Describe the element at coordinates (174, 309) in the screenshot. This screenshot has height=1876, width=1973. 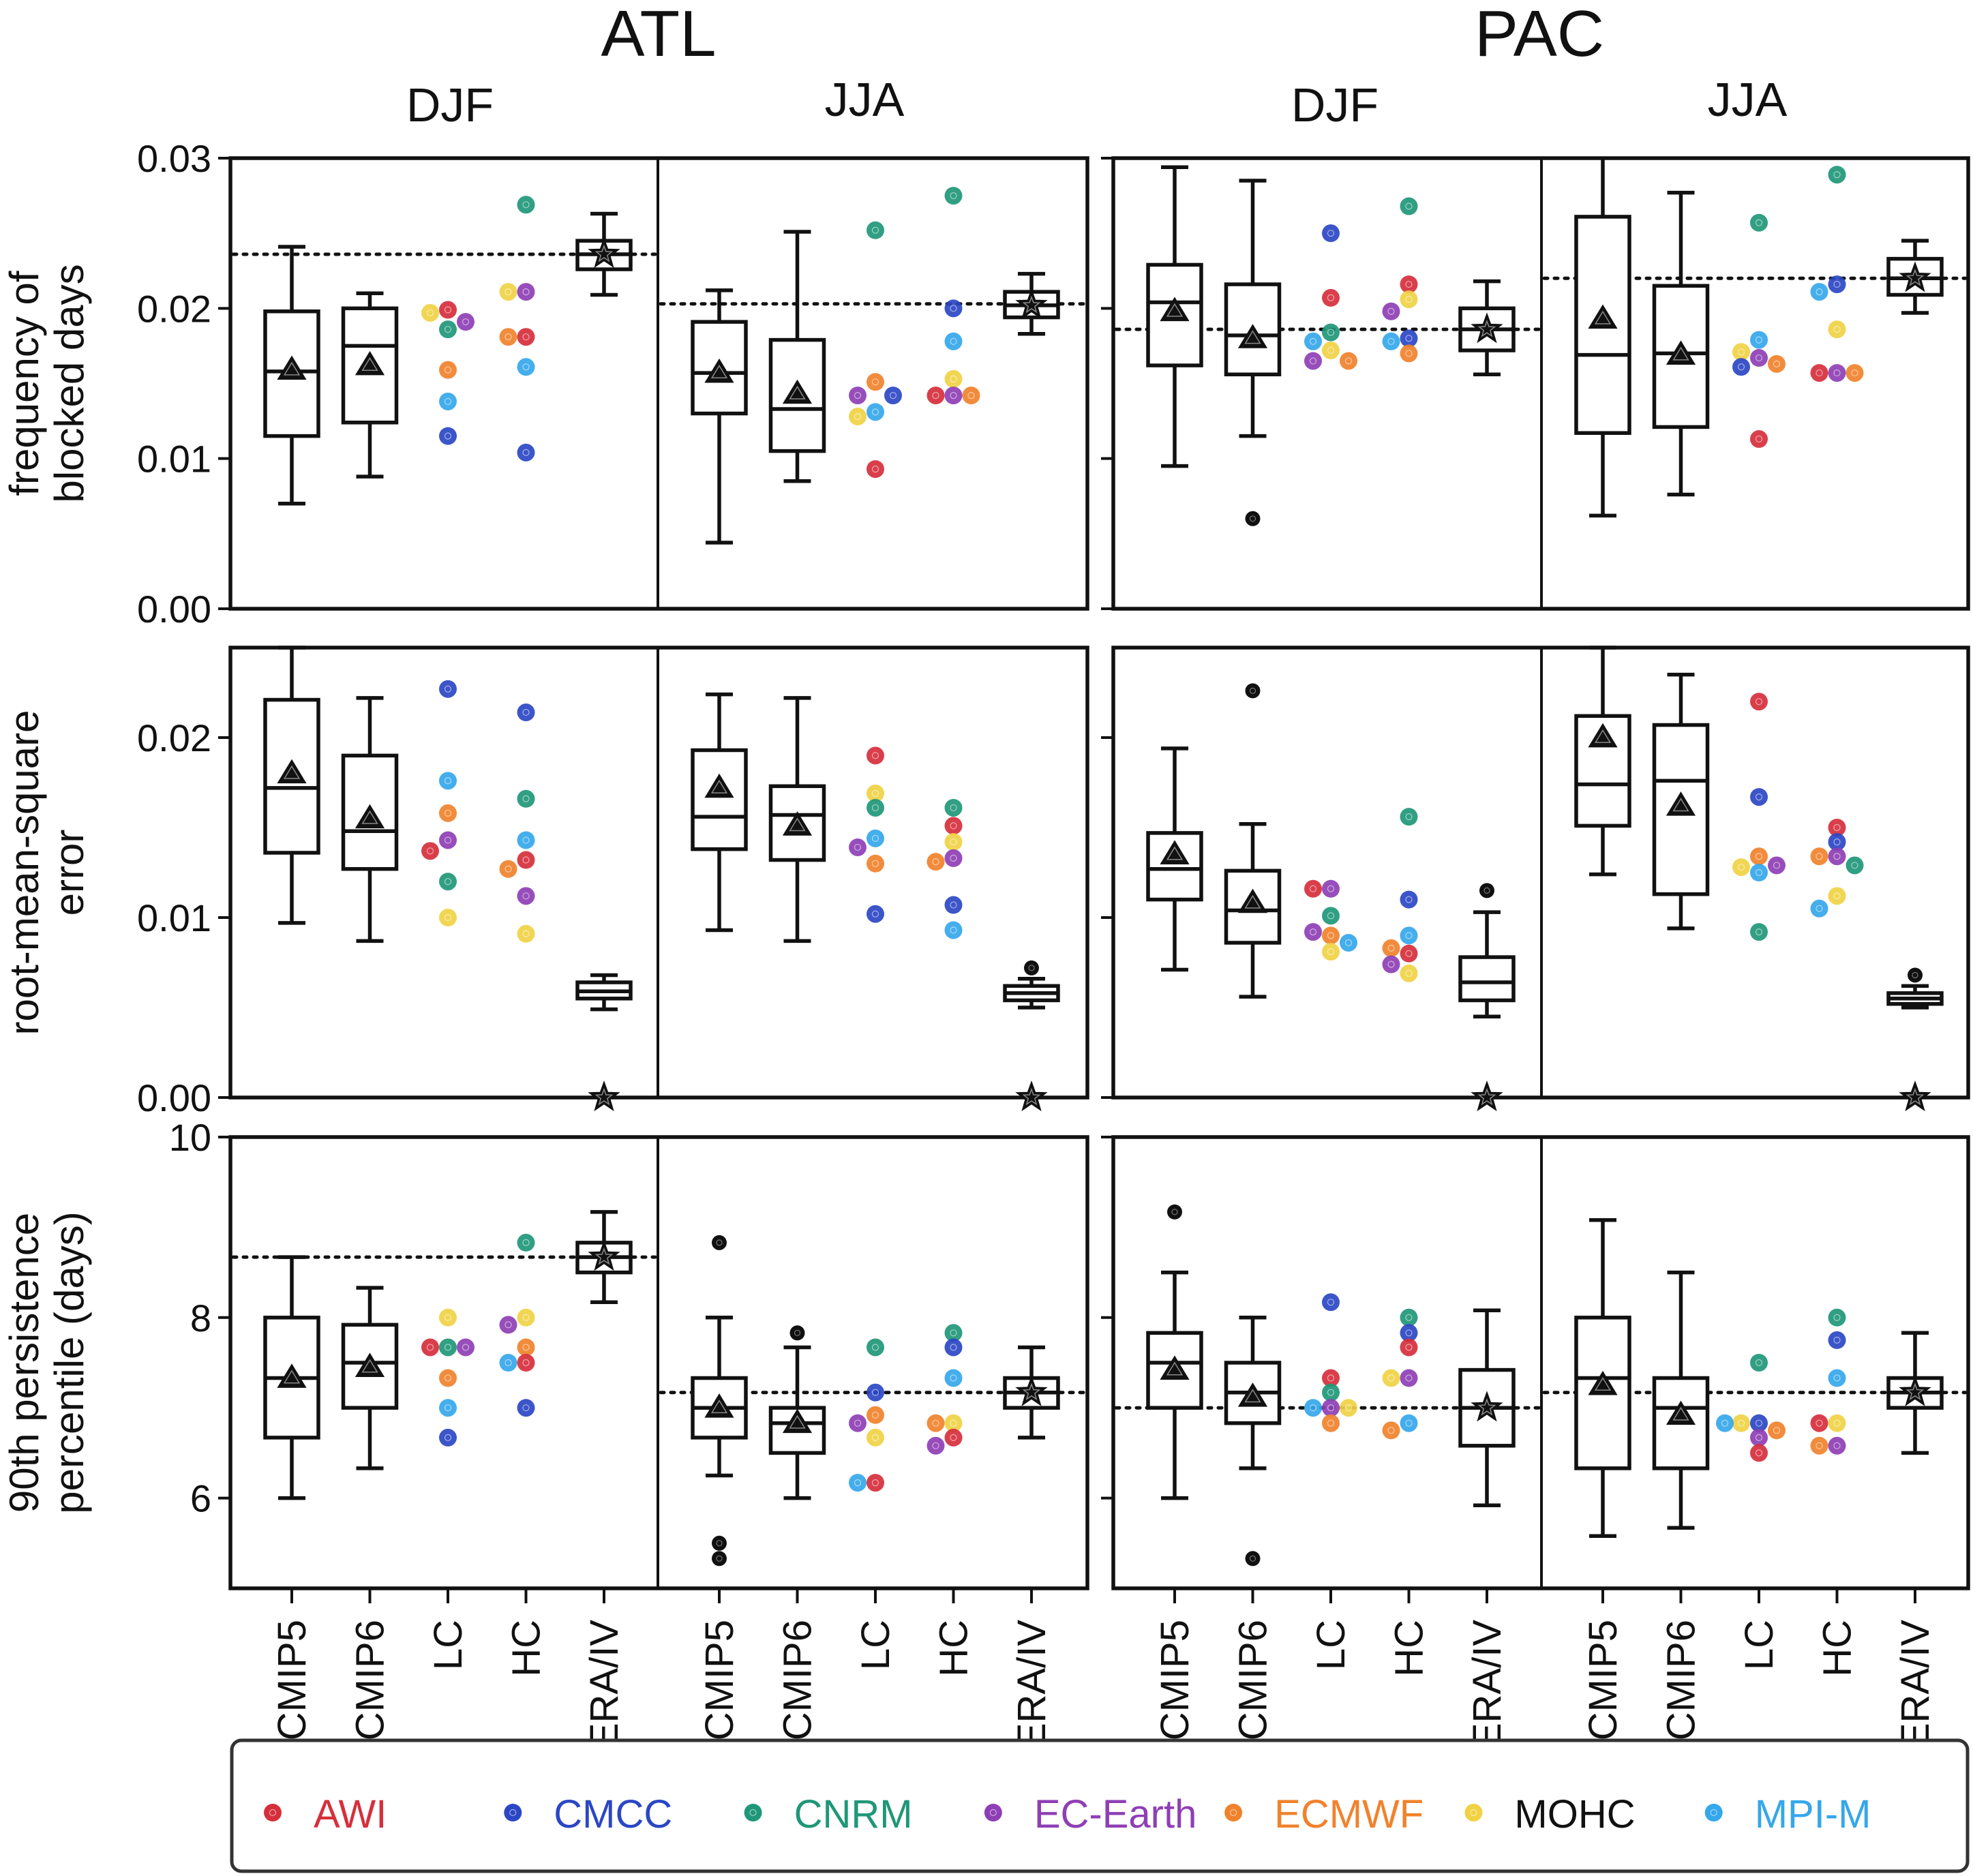
I see `y-tick-label: 0.02` at that location.